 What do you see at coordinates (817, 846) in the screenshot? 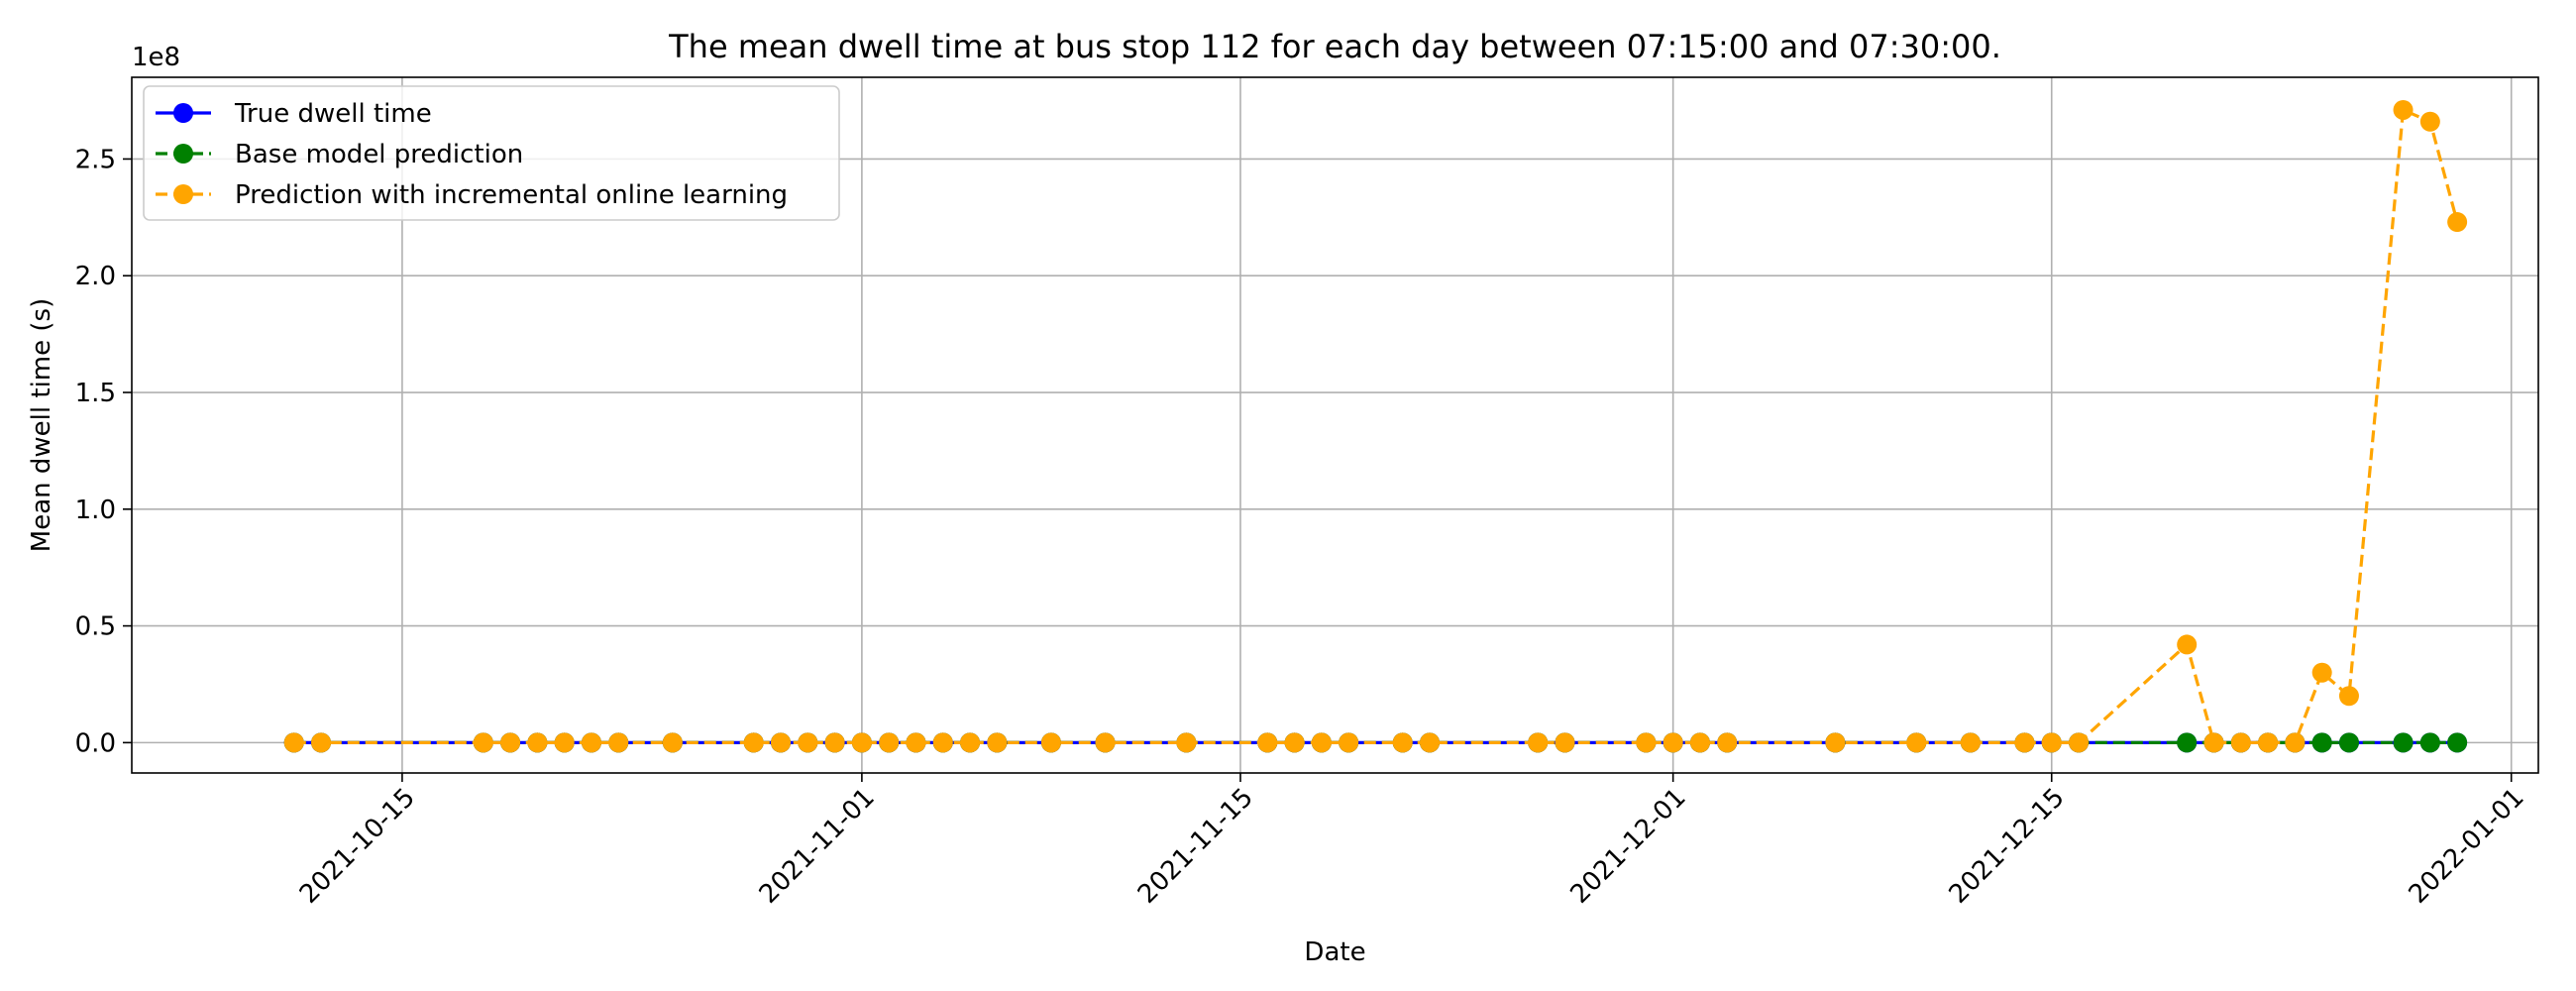
I see `x-tick-label: 2021-11-01` at bounding box center [817, 846].